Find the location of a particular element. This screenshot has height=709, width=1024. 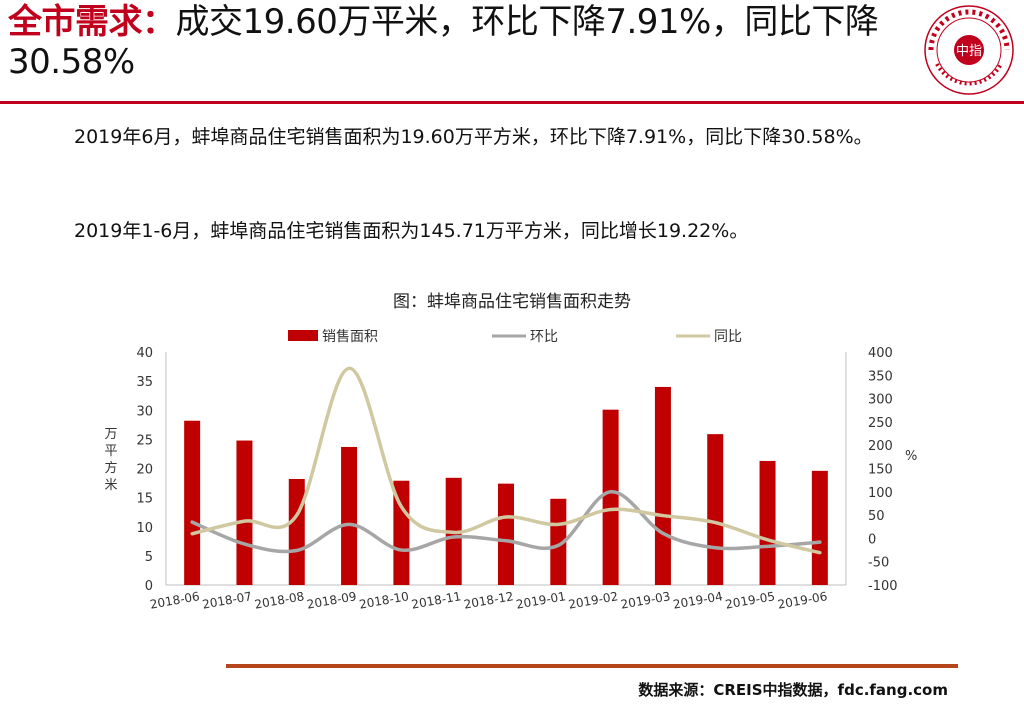

right-tick-label: 350 is located at coordinates (880, 376).